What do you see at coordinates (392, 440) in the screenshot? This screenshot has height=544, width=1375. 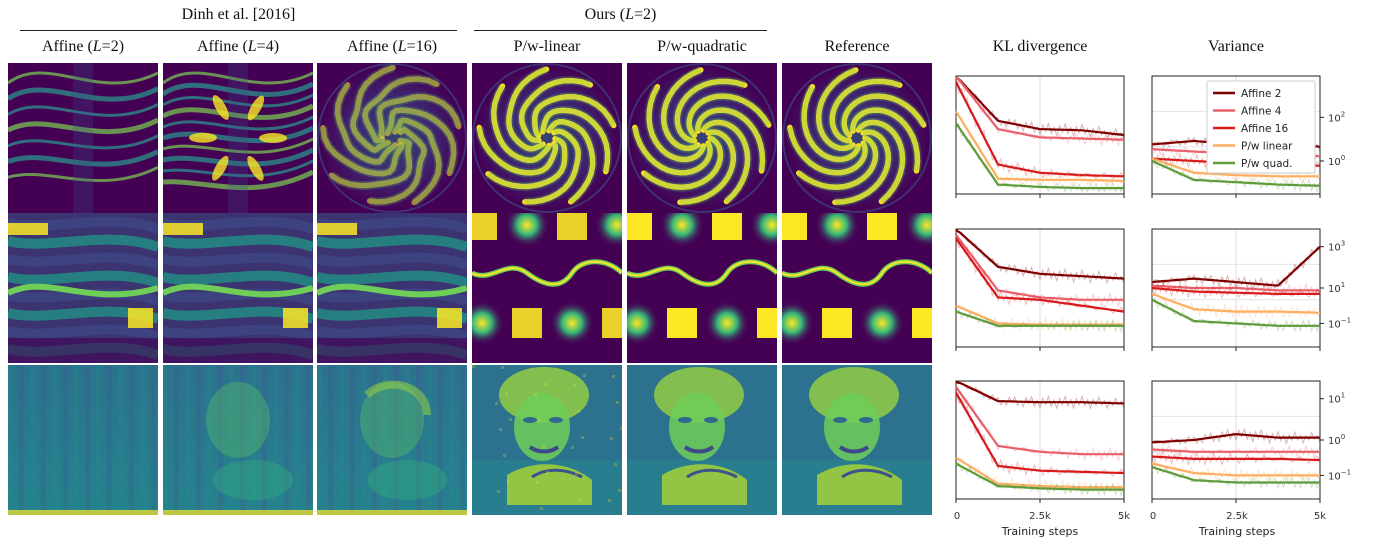 I see `image-portrait-affine16` at bounding box center [392, 440].